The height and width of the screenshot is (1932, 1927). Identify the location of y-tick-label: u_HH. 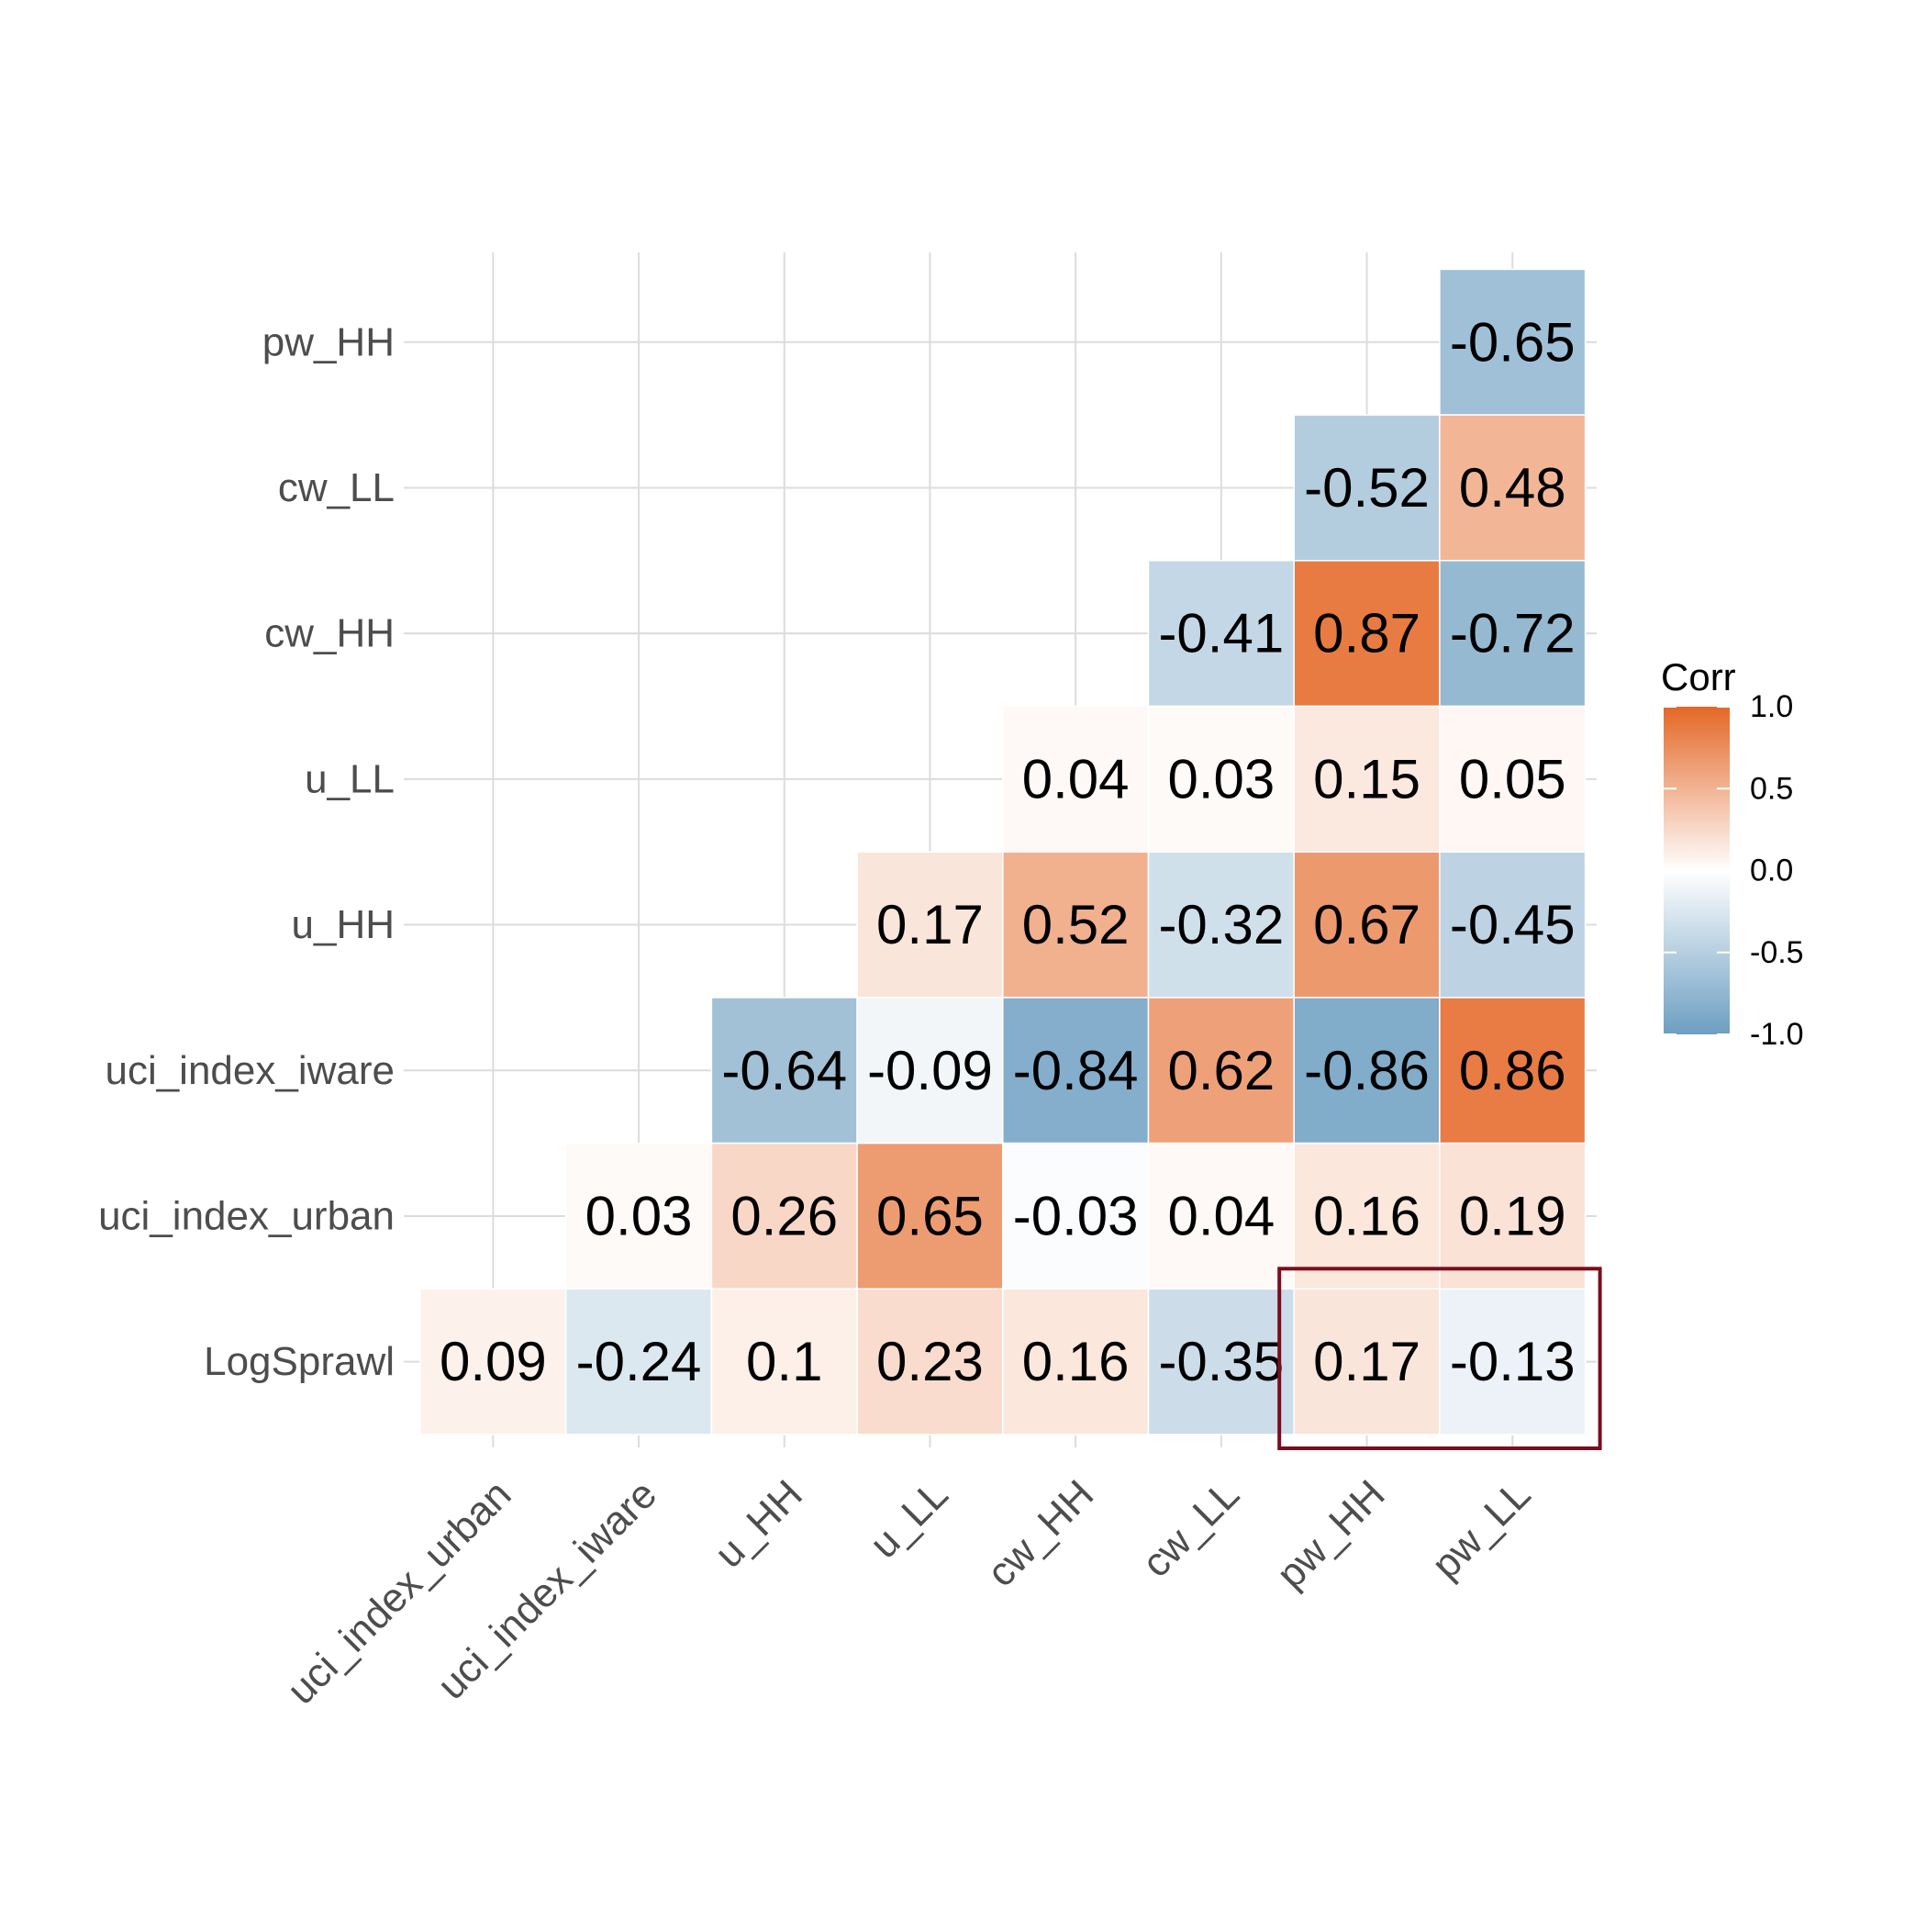
(343, 924).